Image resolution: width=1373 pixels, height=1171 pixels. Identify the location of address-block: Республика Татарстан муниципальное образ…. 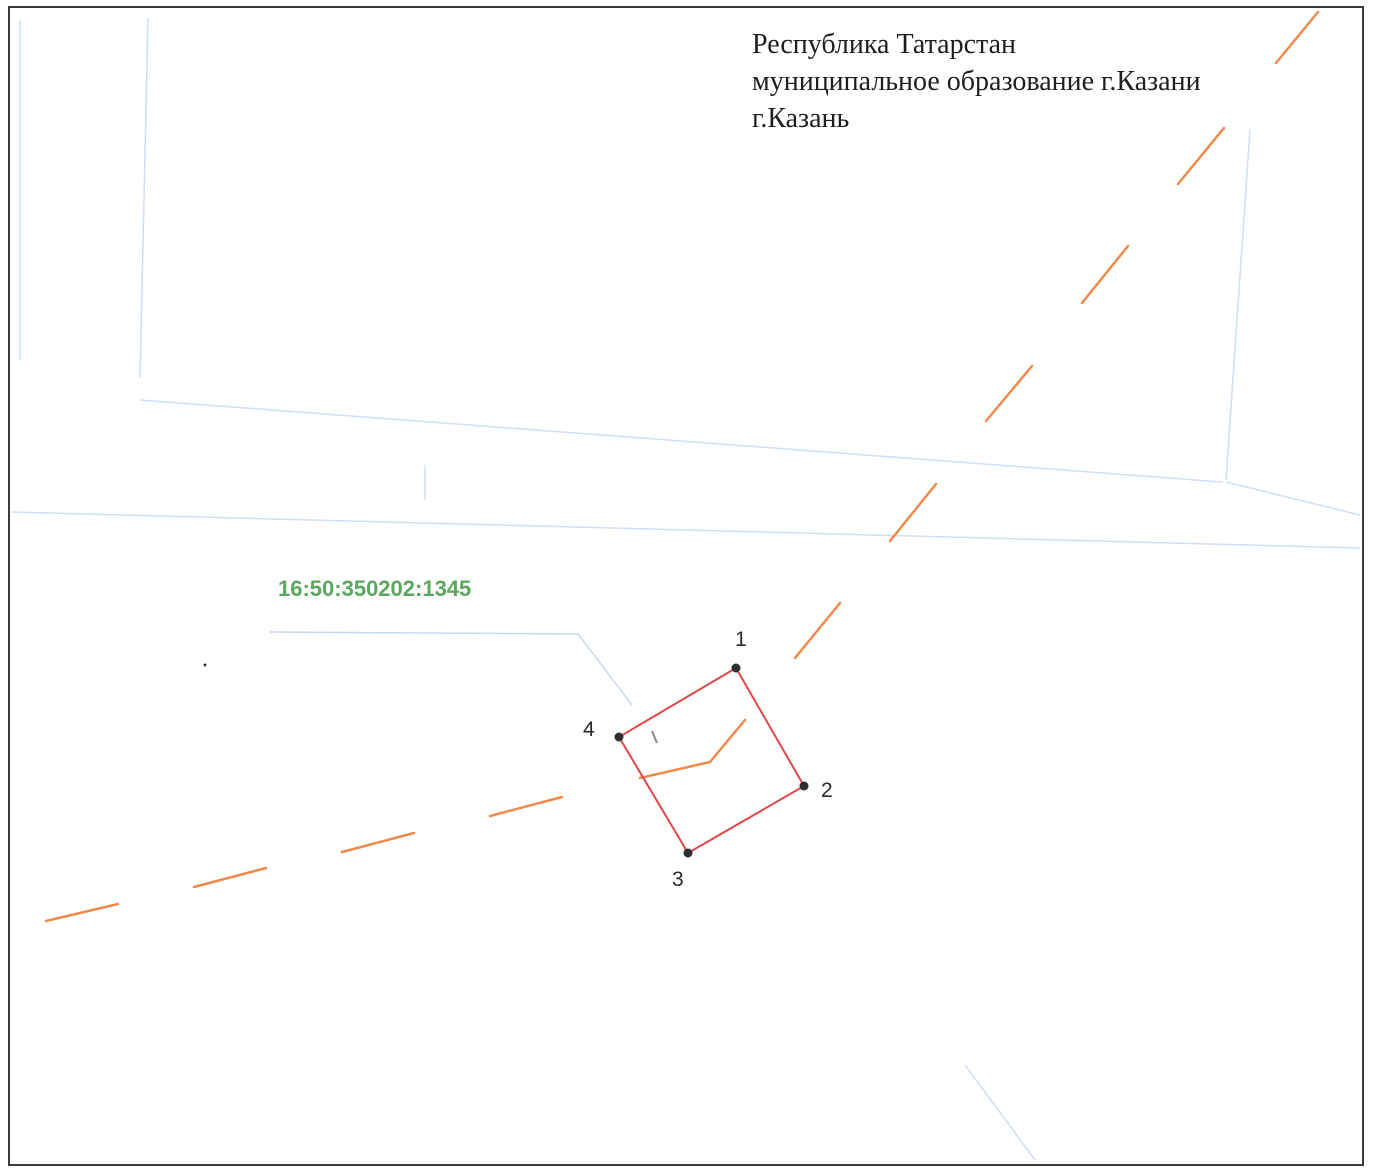
(976, 81).